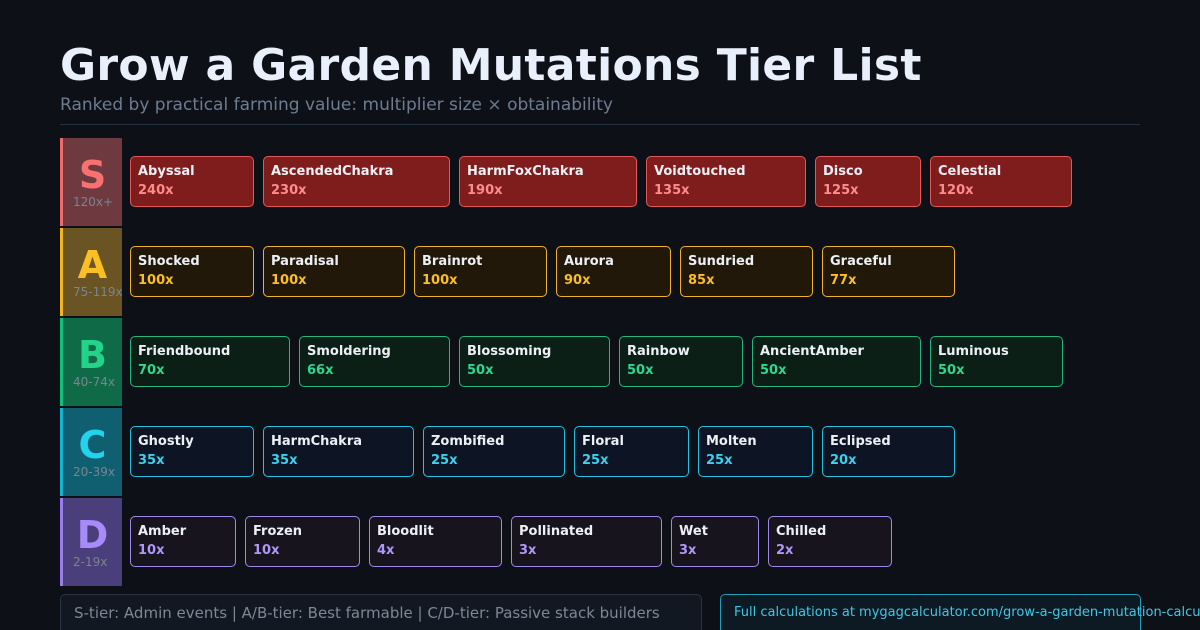  What do you see at coordinates (843, 171) in the screenshot?
I see `mutation-name: Disco` at bounding box center [843, 171].